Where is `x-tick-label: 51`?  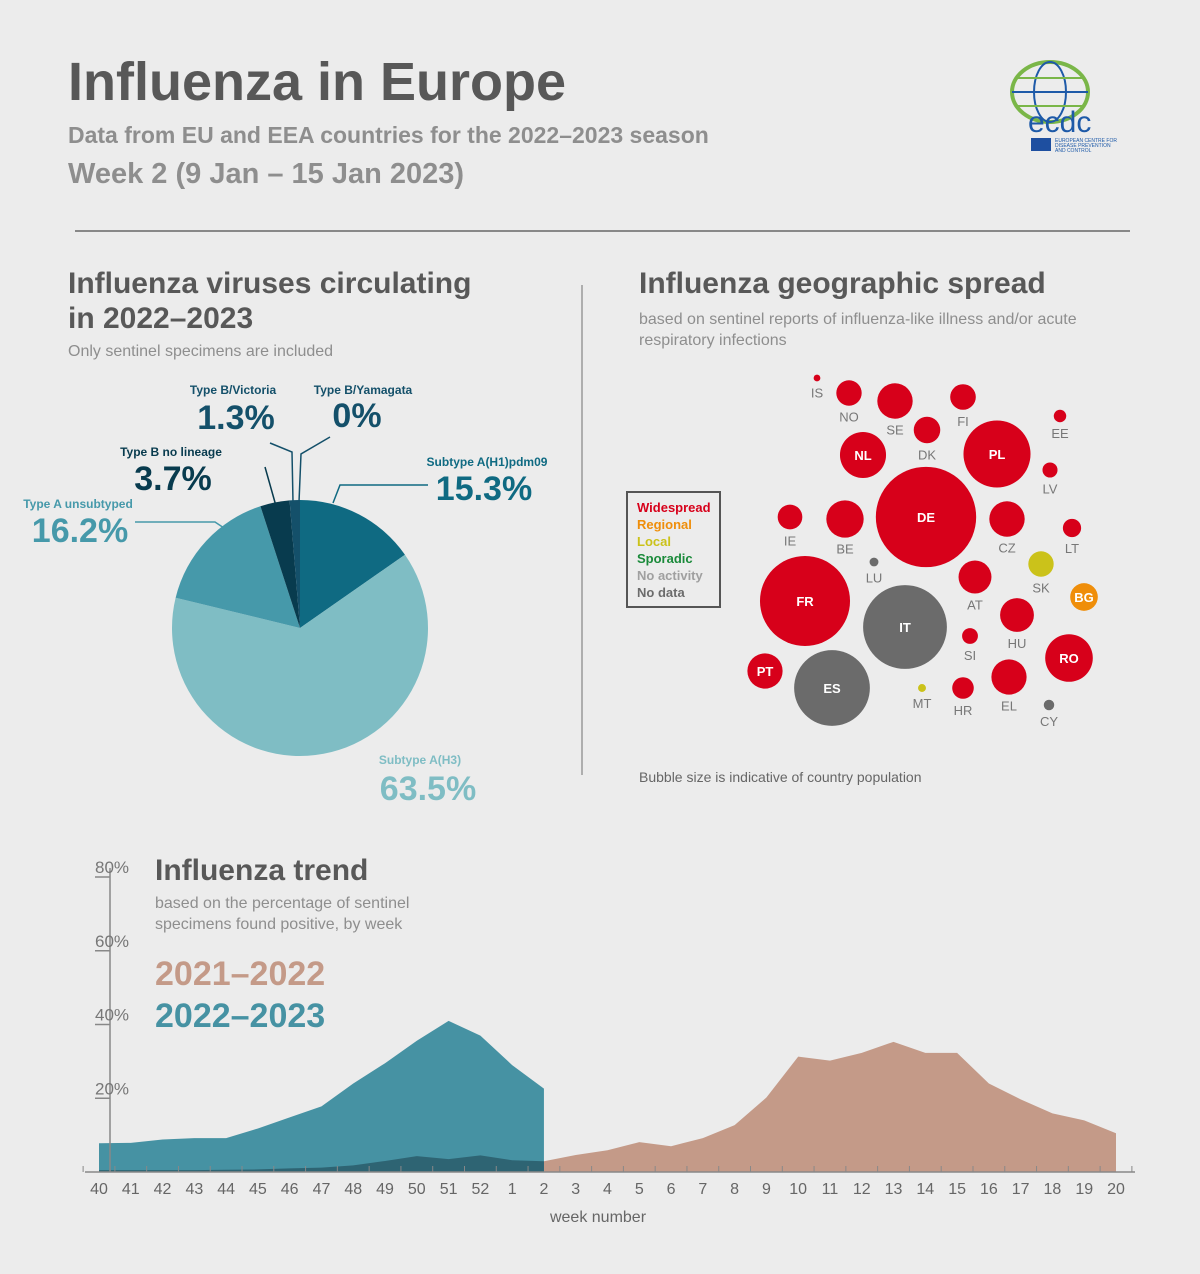
x-tick-label: 51 is located at coordinates (449, 1189).